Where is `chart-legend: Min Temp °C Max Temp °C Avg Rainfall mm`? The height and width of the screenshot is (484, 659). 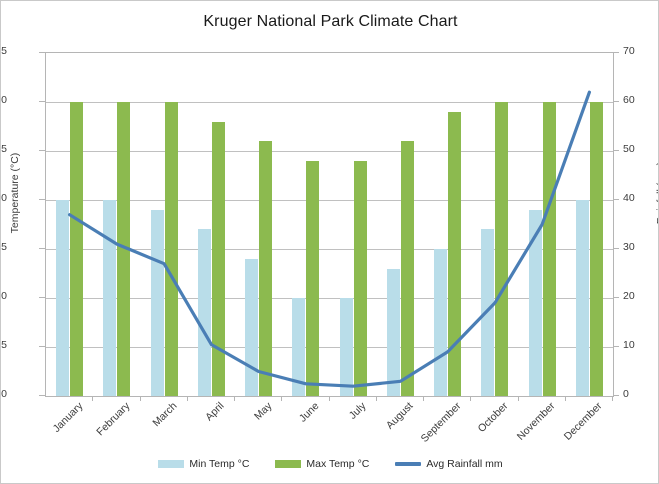 chart-legend: Min Temp °C Max Temp °C Avg Rainfall mm is located at coordinates (329, 464).